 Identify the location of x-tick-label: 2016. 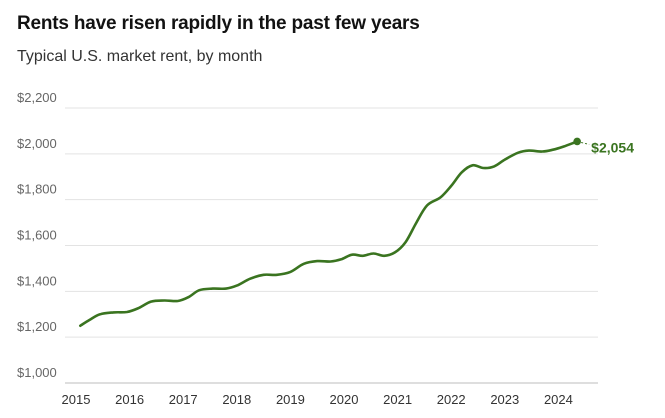
(129, 399).